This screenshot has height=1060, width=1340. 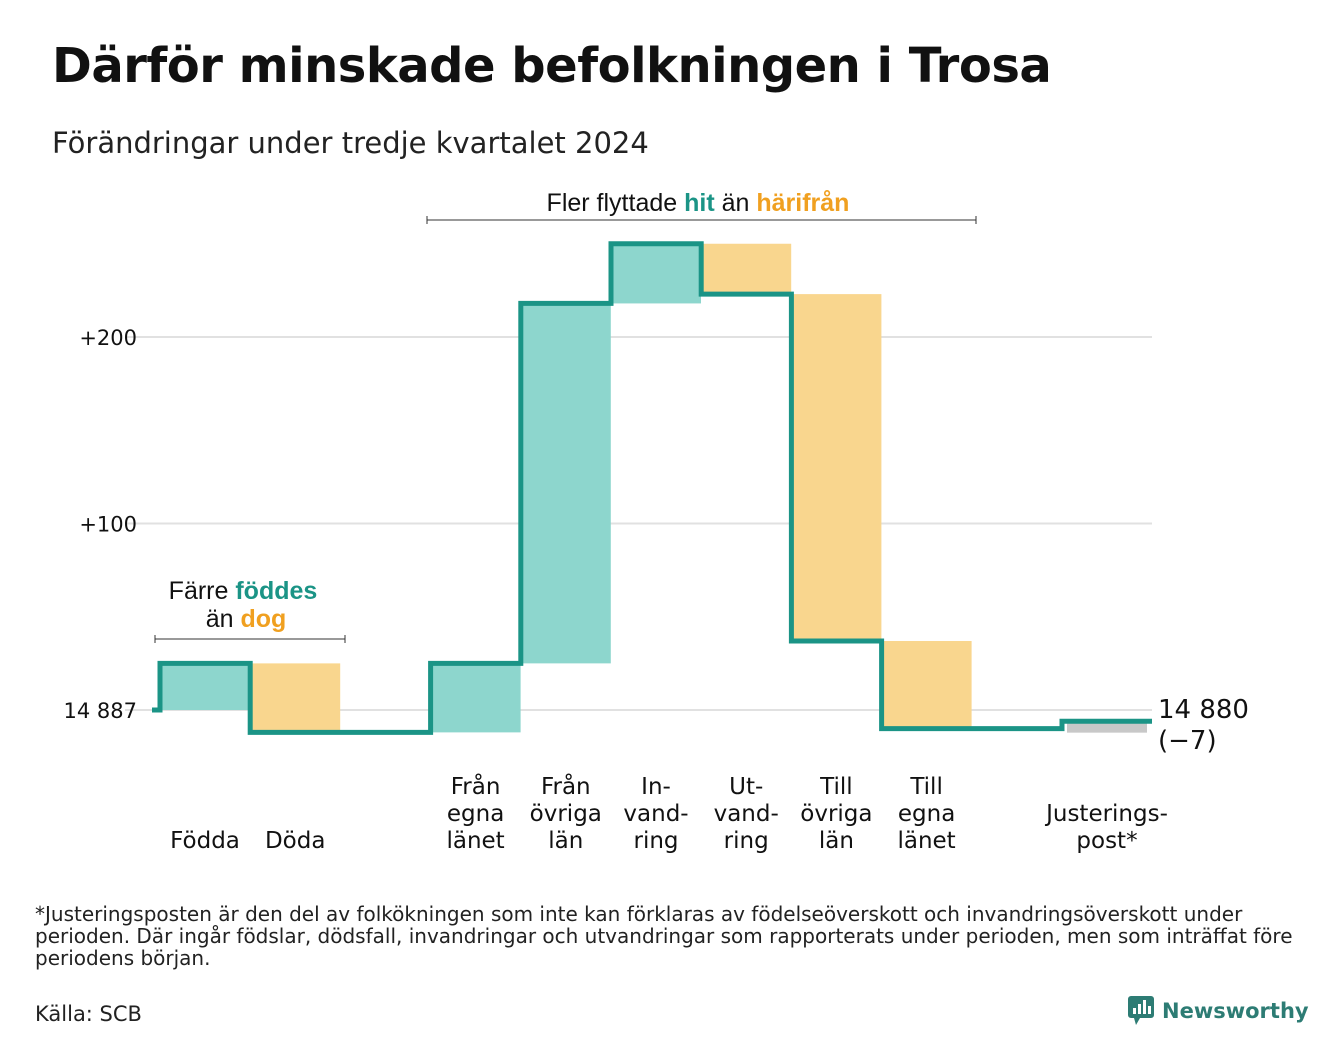 What do you see at coordinates (246, 619) in the screenshot?
I see `births-annotation-line2: än dog` at bounding box center [246, 619].